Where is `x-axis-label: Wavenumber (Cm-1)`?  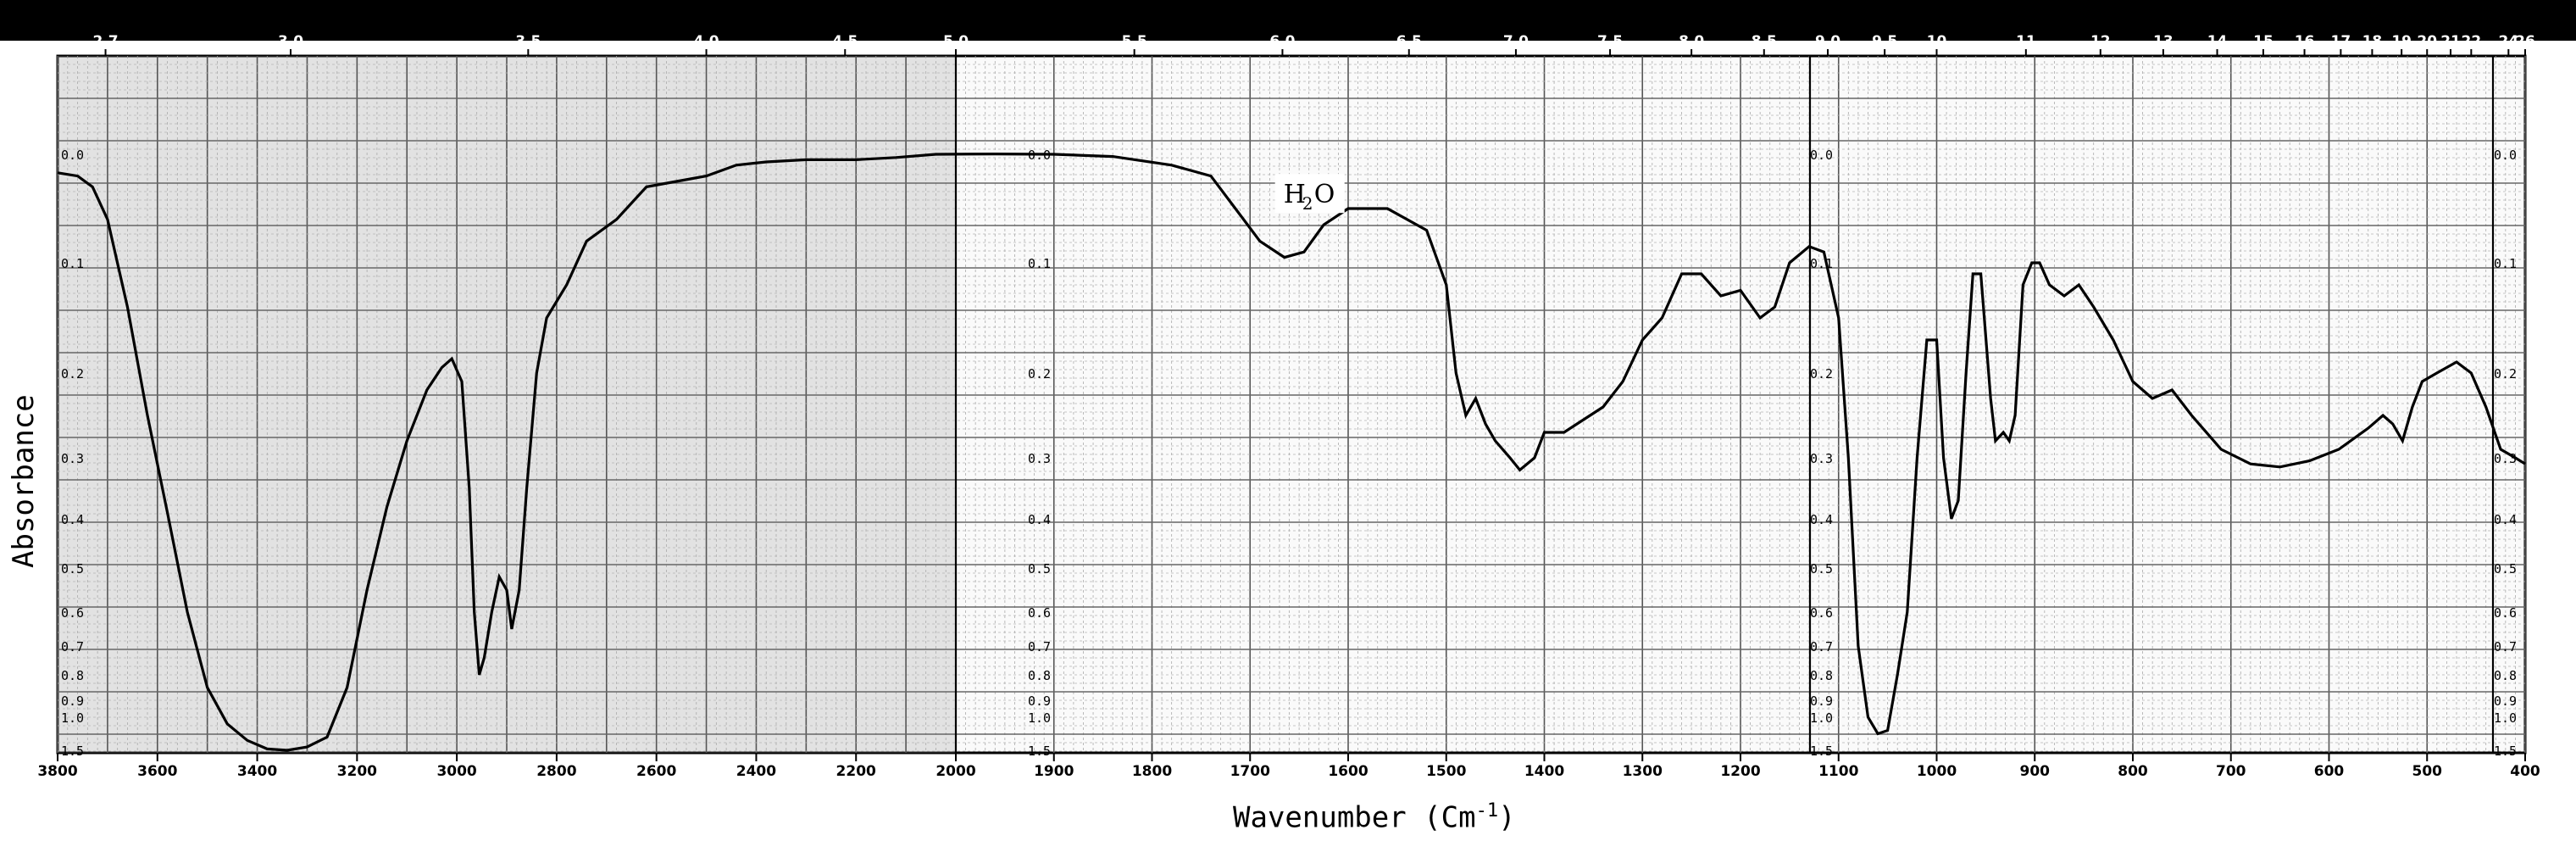
x-axis-label: Wavenumber (Cm-1) is located at coordinates (1374, 817).